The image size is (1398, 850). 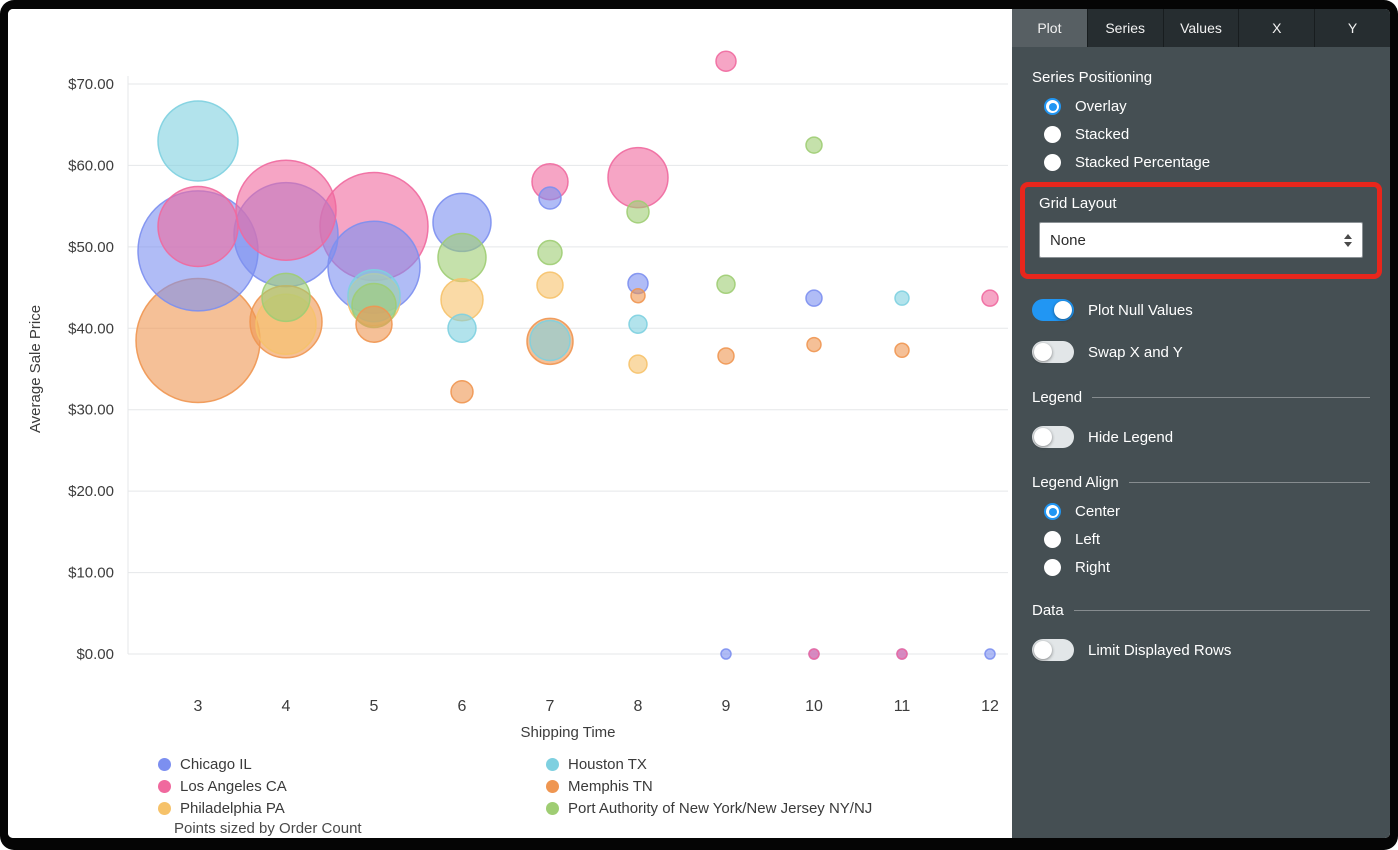 What do you see at coordinates (990, 706) in the screenshot?
I see `svg-text: 12` at bounding box center [990, 706].